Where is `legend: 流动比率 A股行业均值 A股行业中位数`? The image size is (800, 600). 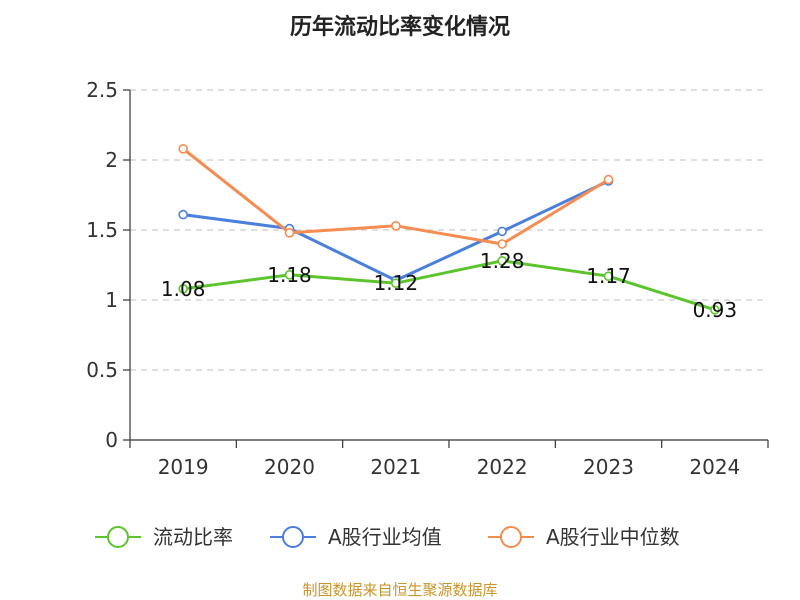
legend: 流动比率 A股行业均值 A股行业中位数 is located at coordinates (387, 537).